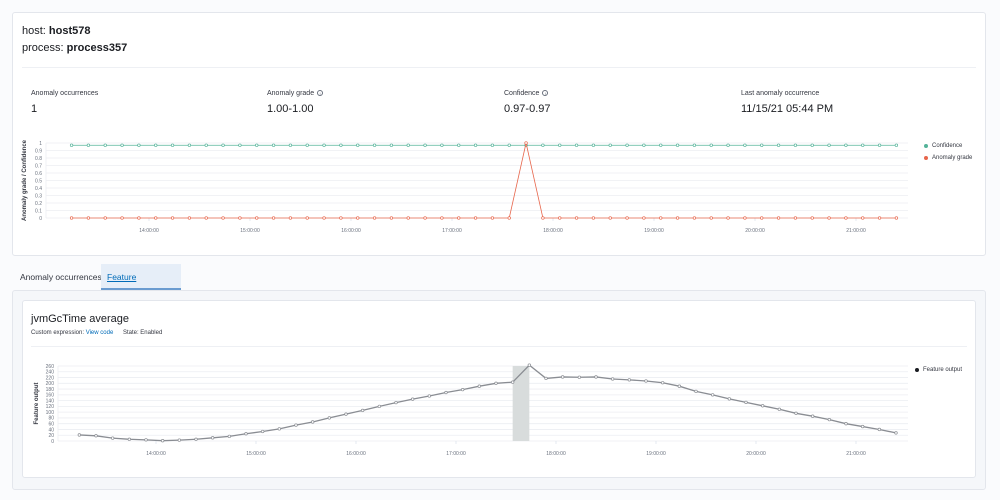 The width and height of the screenshot is (1000, 500). Describe the element at coordinates (99, 333) in the screenshot. I see `view-code-link: View code` at that location.